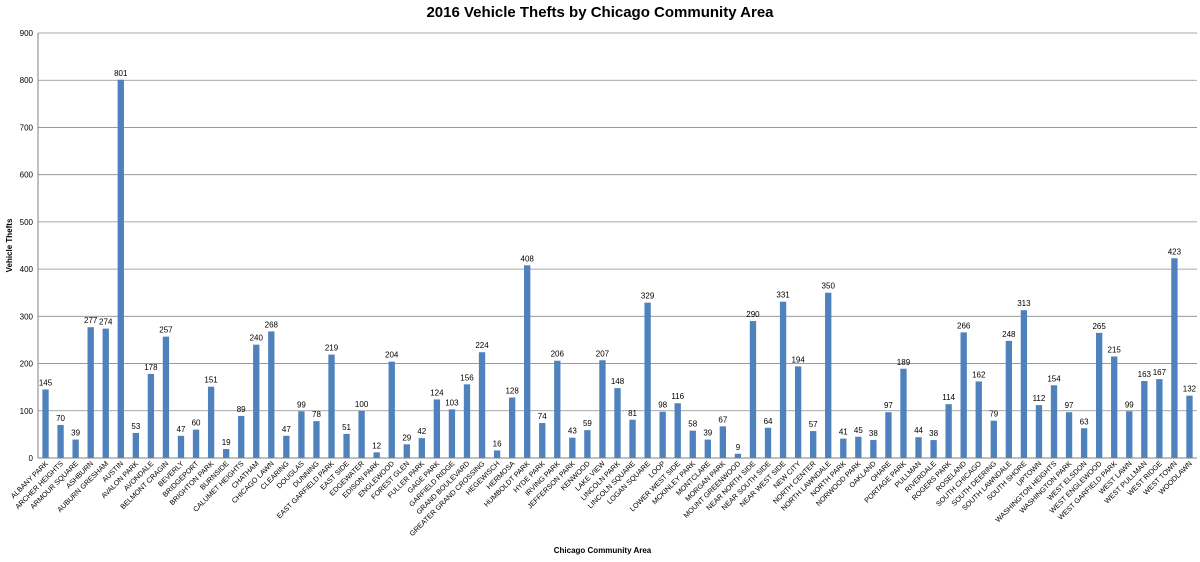  I want to click on data-label: 204, so click(392, 355).